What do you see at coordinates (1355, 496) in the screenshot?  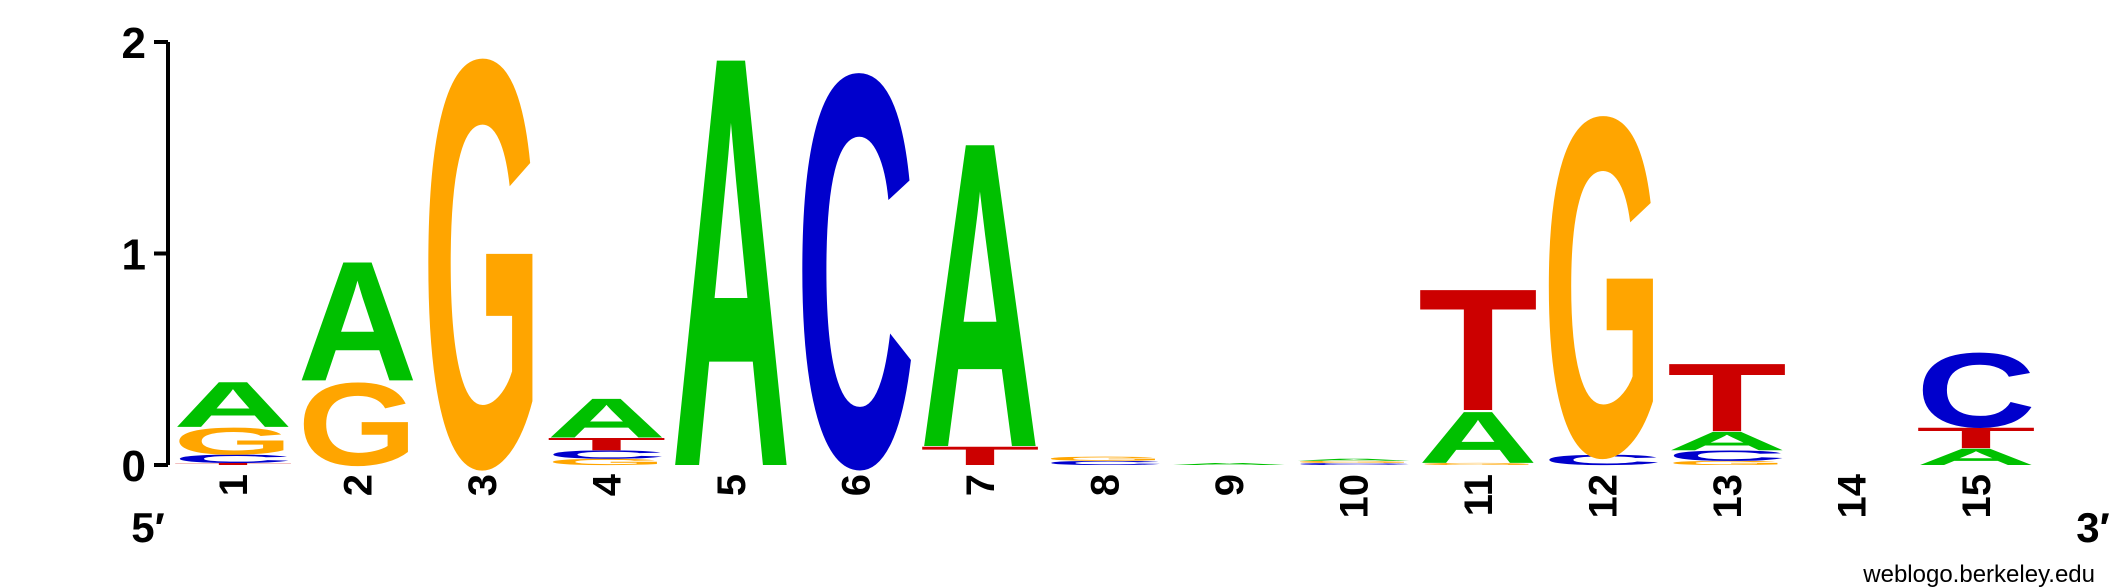 I see `x-tick-label: 10` at bounding box center [1355, 496].